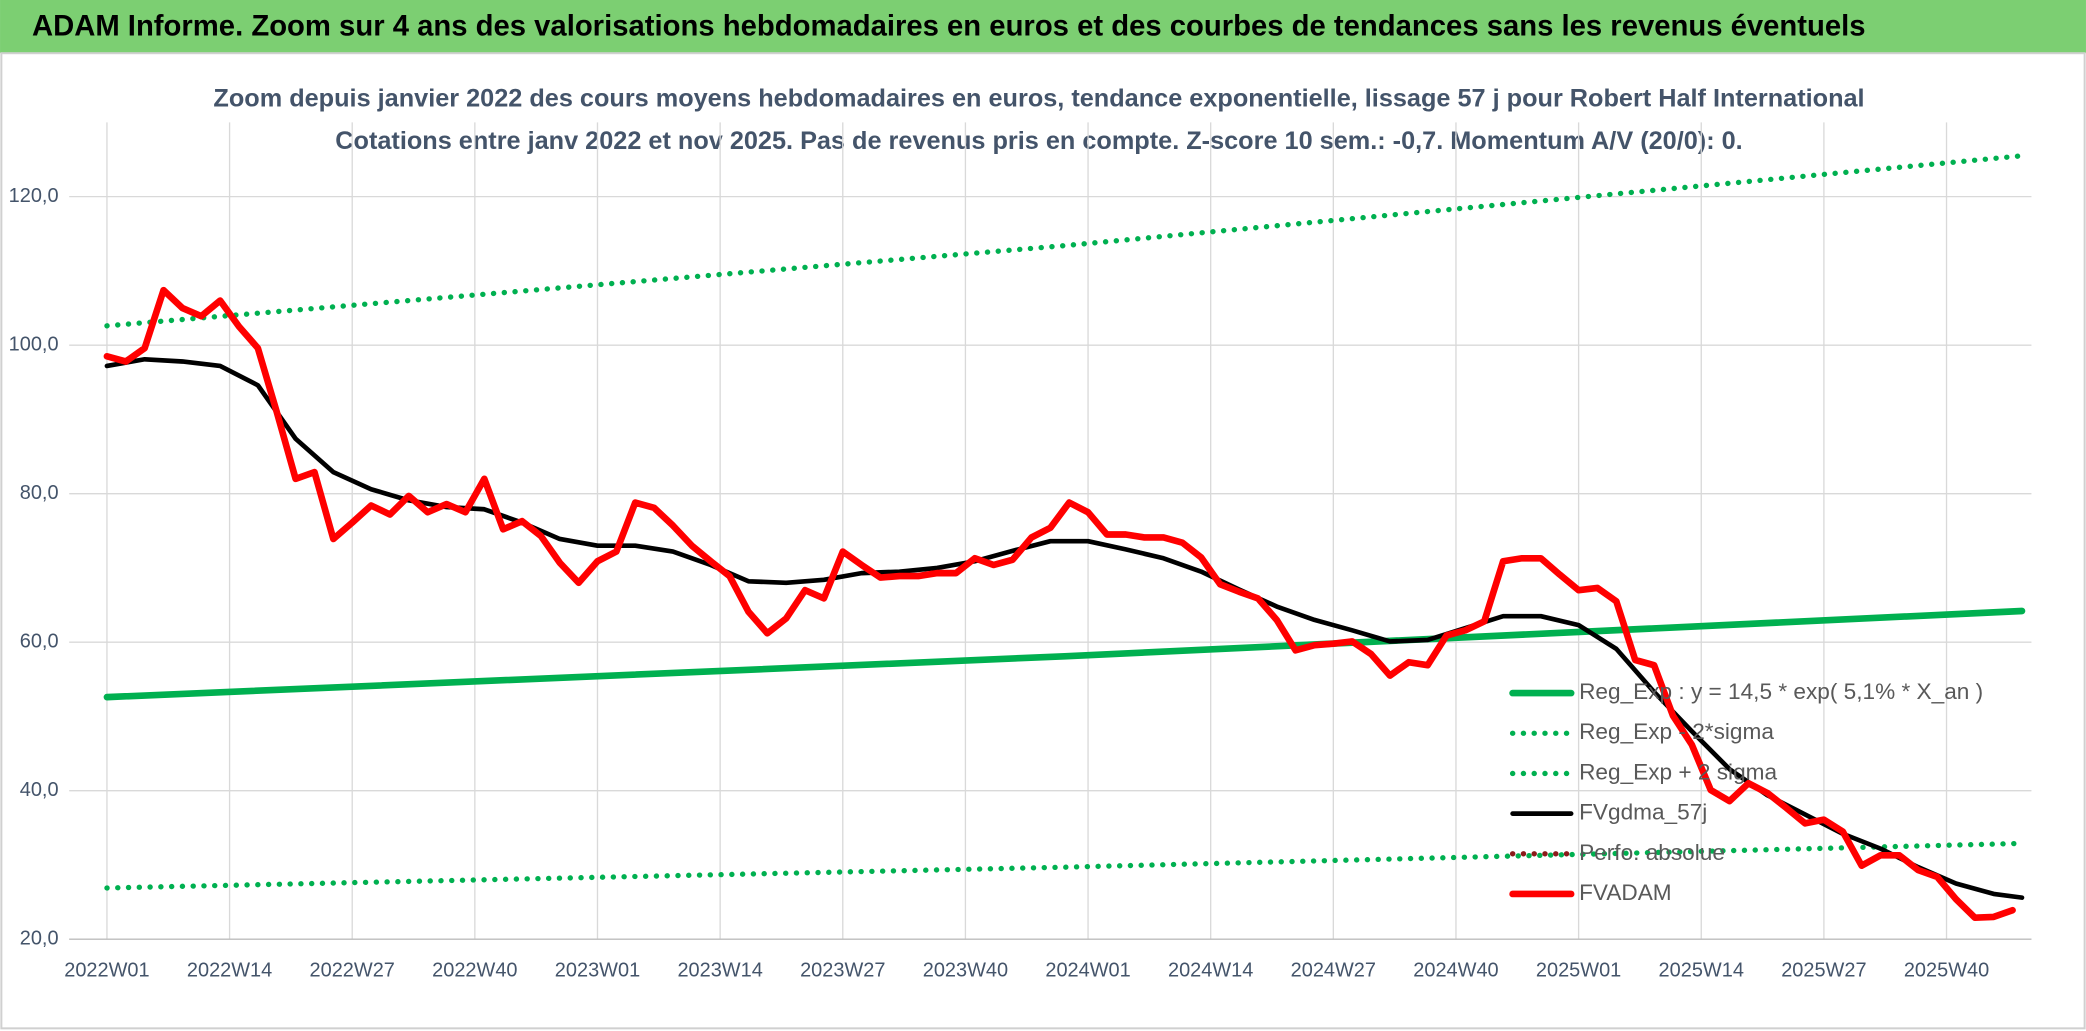 The image size is (2086, 1031). Describe the element at coordinates (34, 196) in the screenshot. I see `y-tick-label: 120,0` at that location.